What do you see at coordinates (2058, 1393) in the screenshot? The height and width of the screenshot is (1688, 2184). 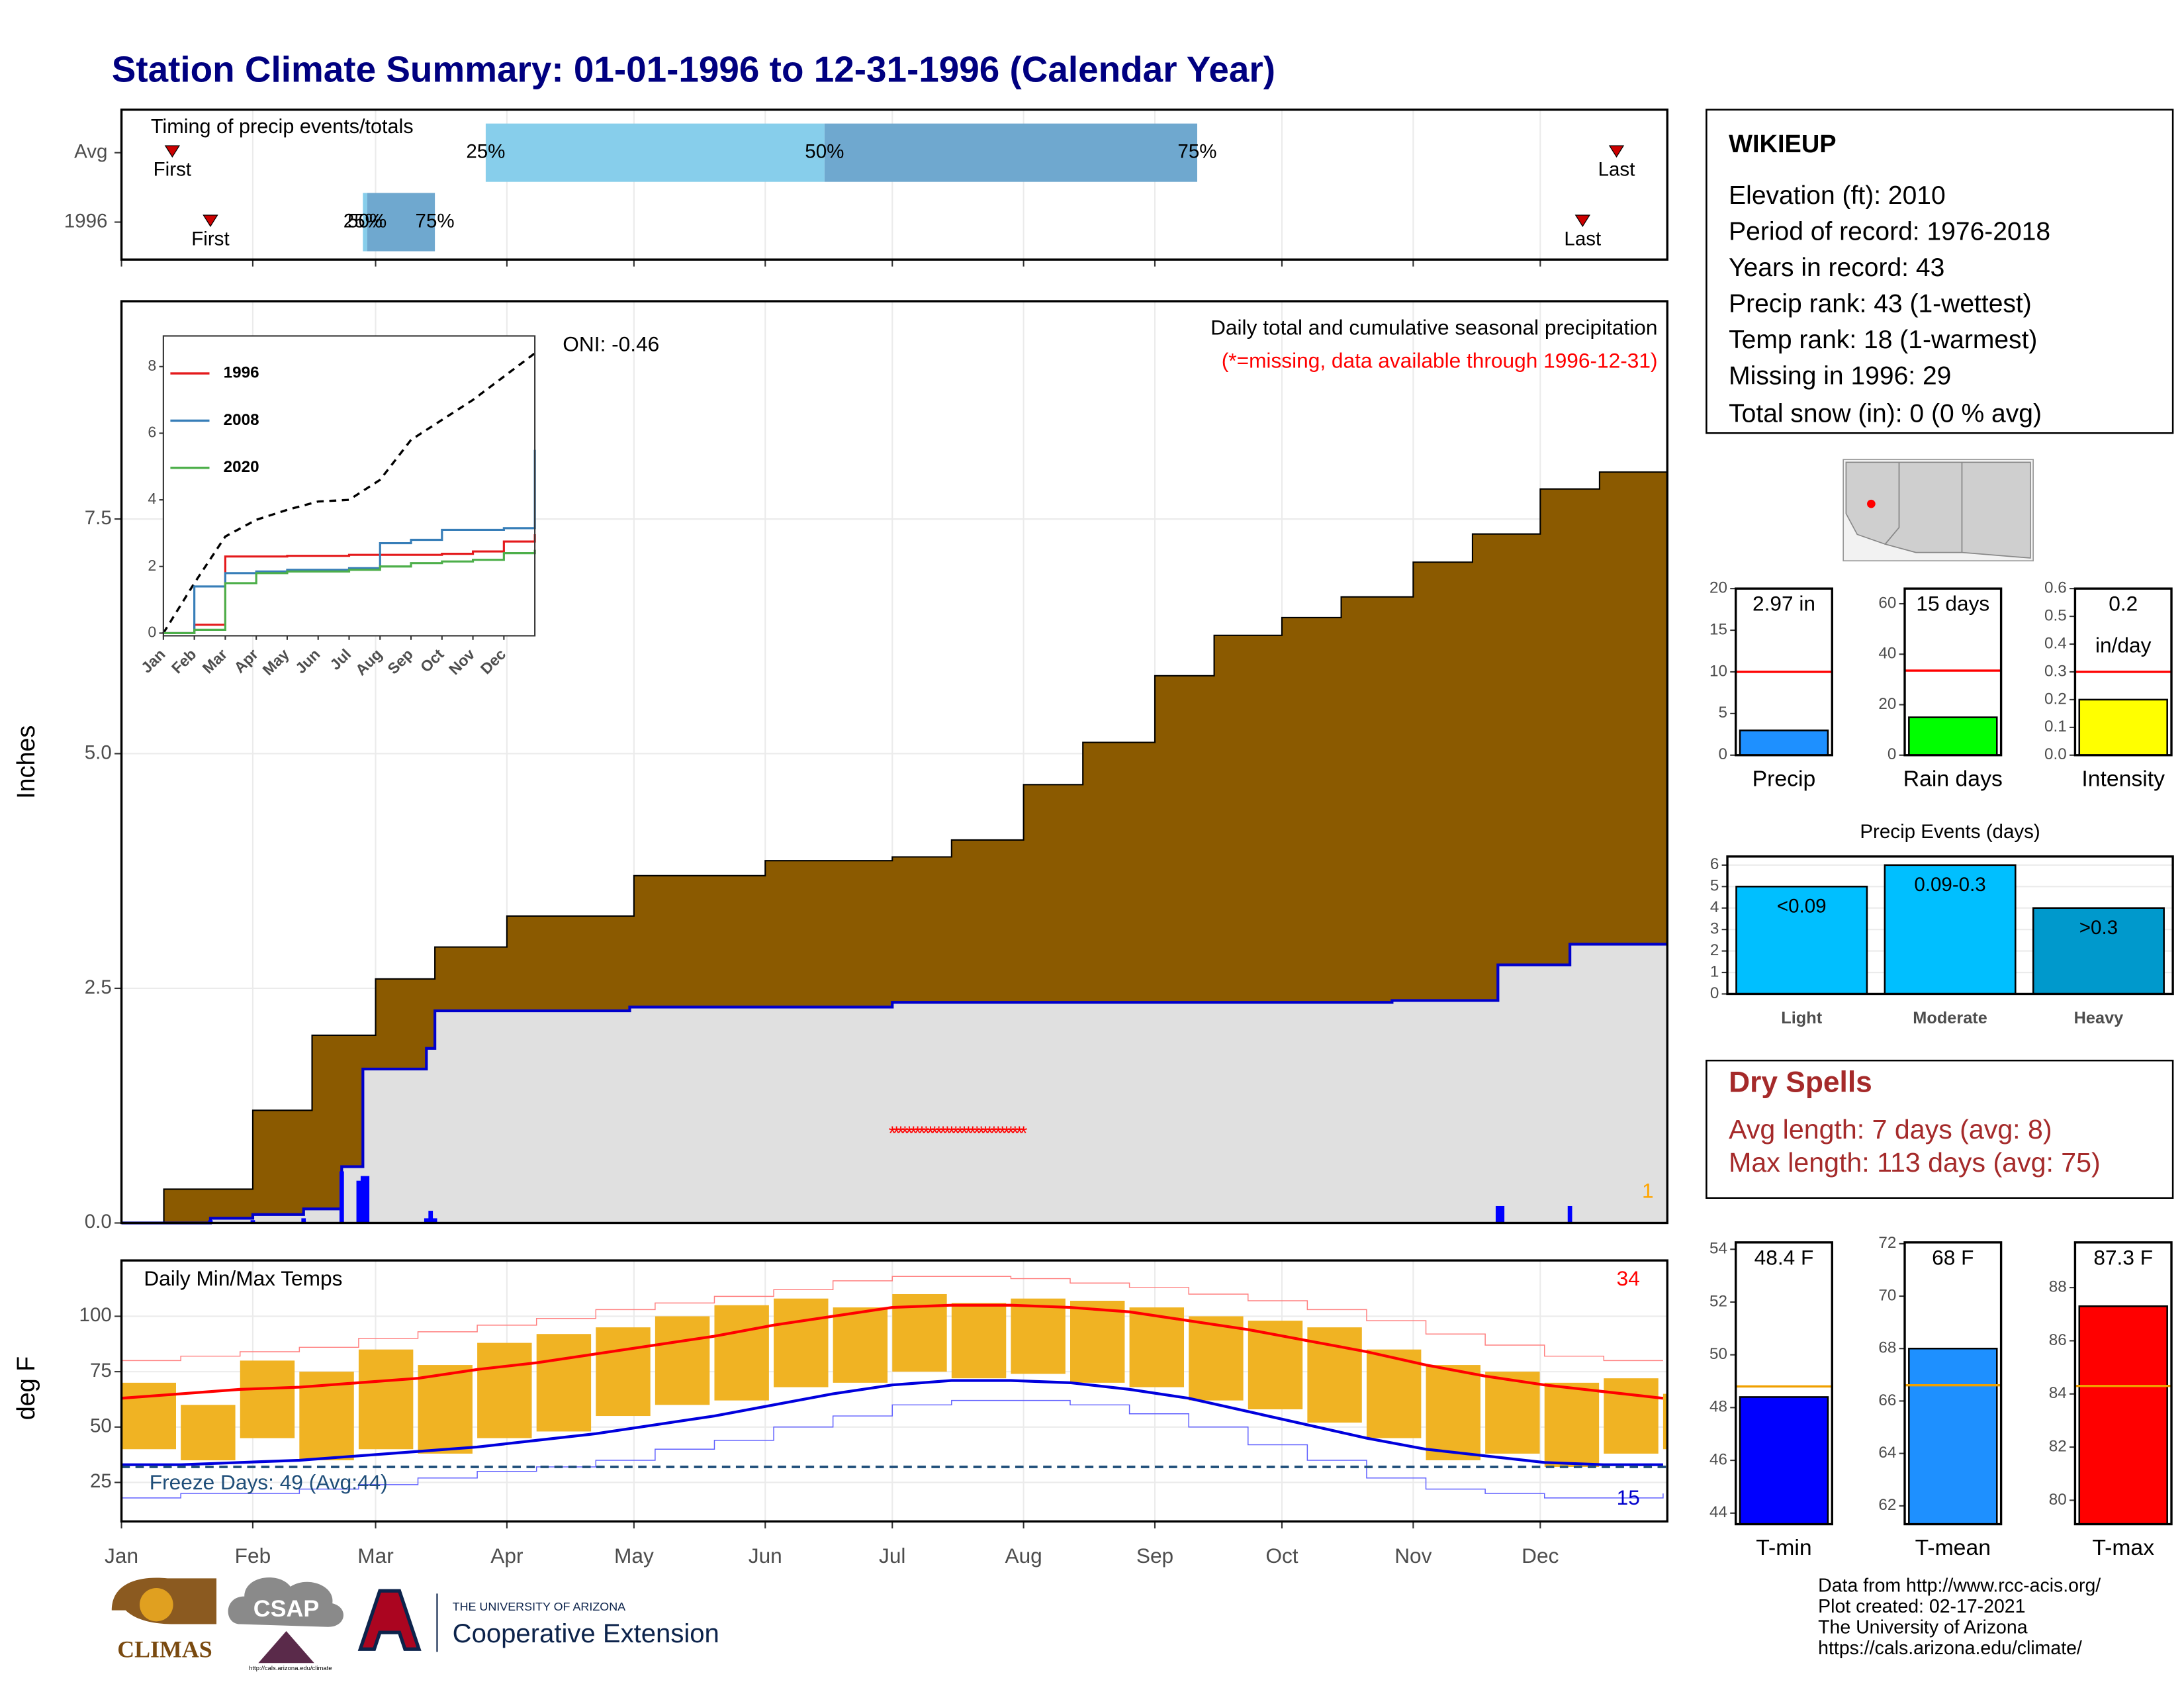 I see `y-tick-label: 84` at bounding box center [2058, 1393].